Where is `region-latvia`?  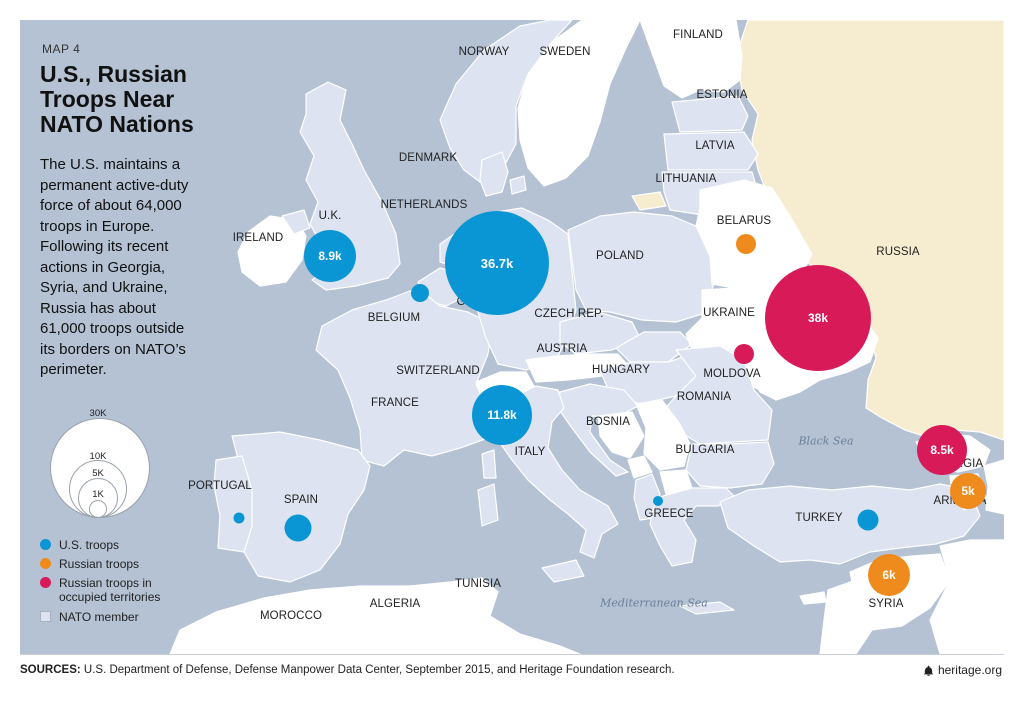
region-latvia is located at coordinates (711, 151).